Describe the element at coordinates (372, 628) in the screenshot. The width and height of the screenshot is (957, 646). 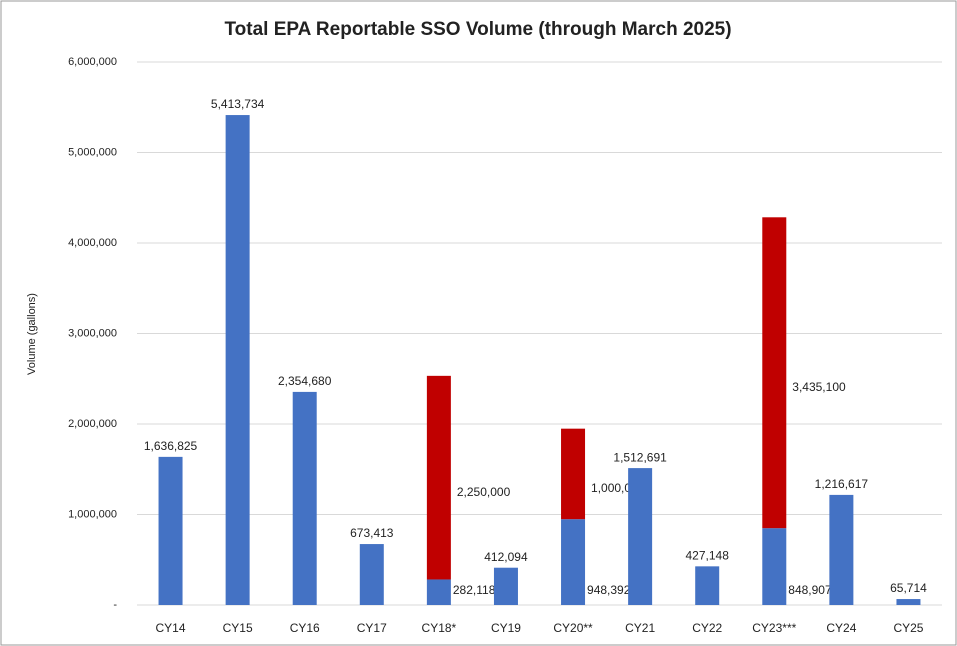
I see `x-tick-label: CY17` at that location.